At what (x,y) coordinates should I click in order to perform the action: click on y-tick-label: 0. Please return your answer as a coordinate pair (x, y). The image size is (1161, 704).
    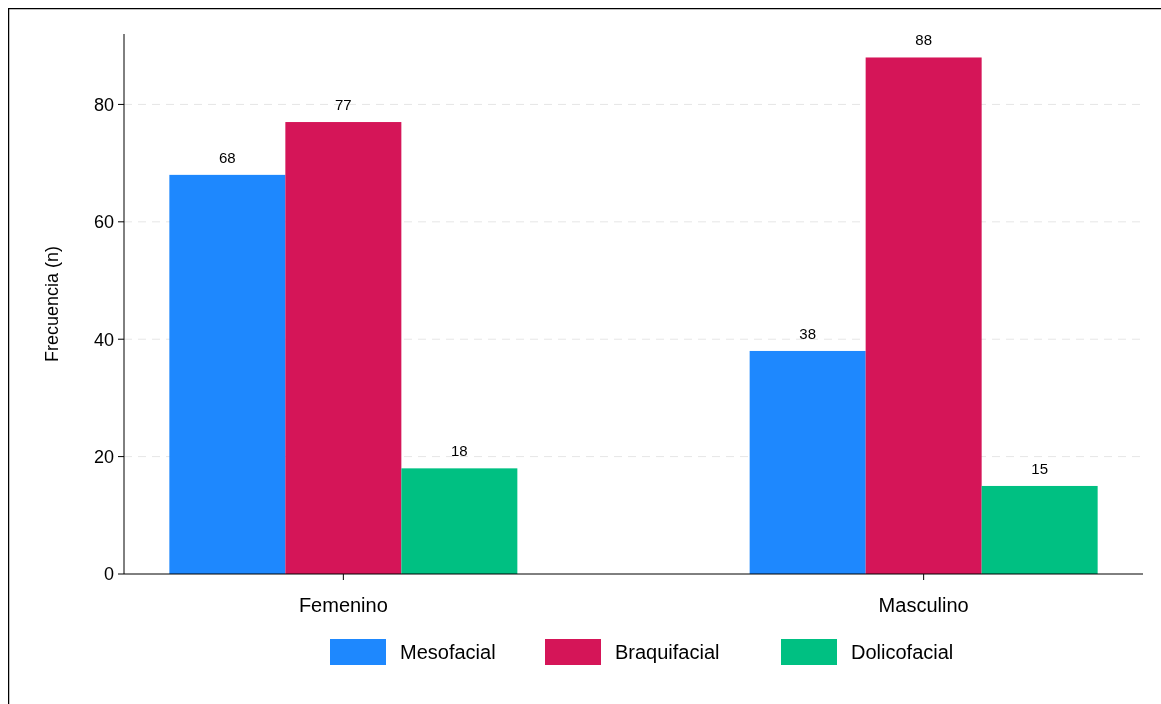
    Looking at the image, I should click on (108, 574).